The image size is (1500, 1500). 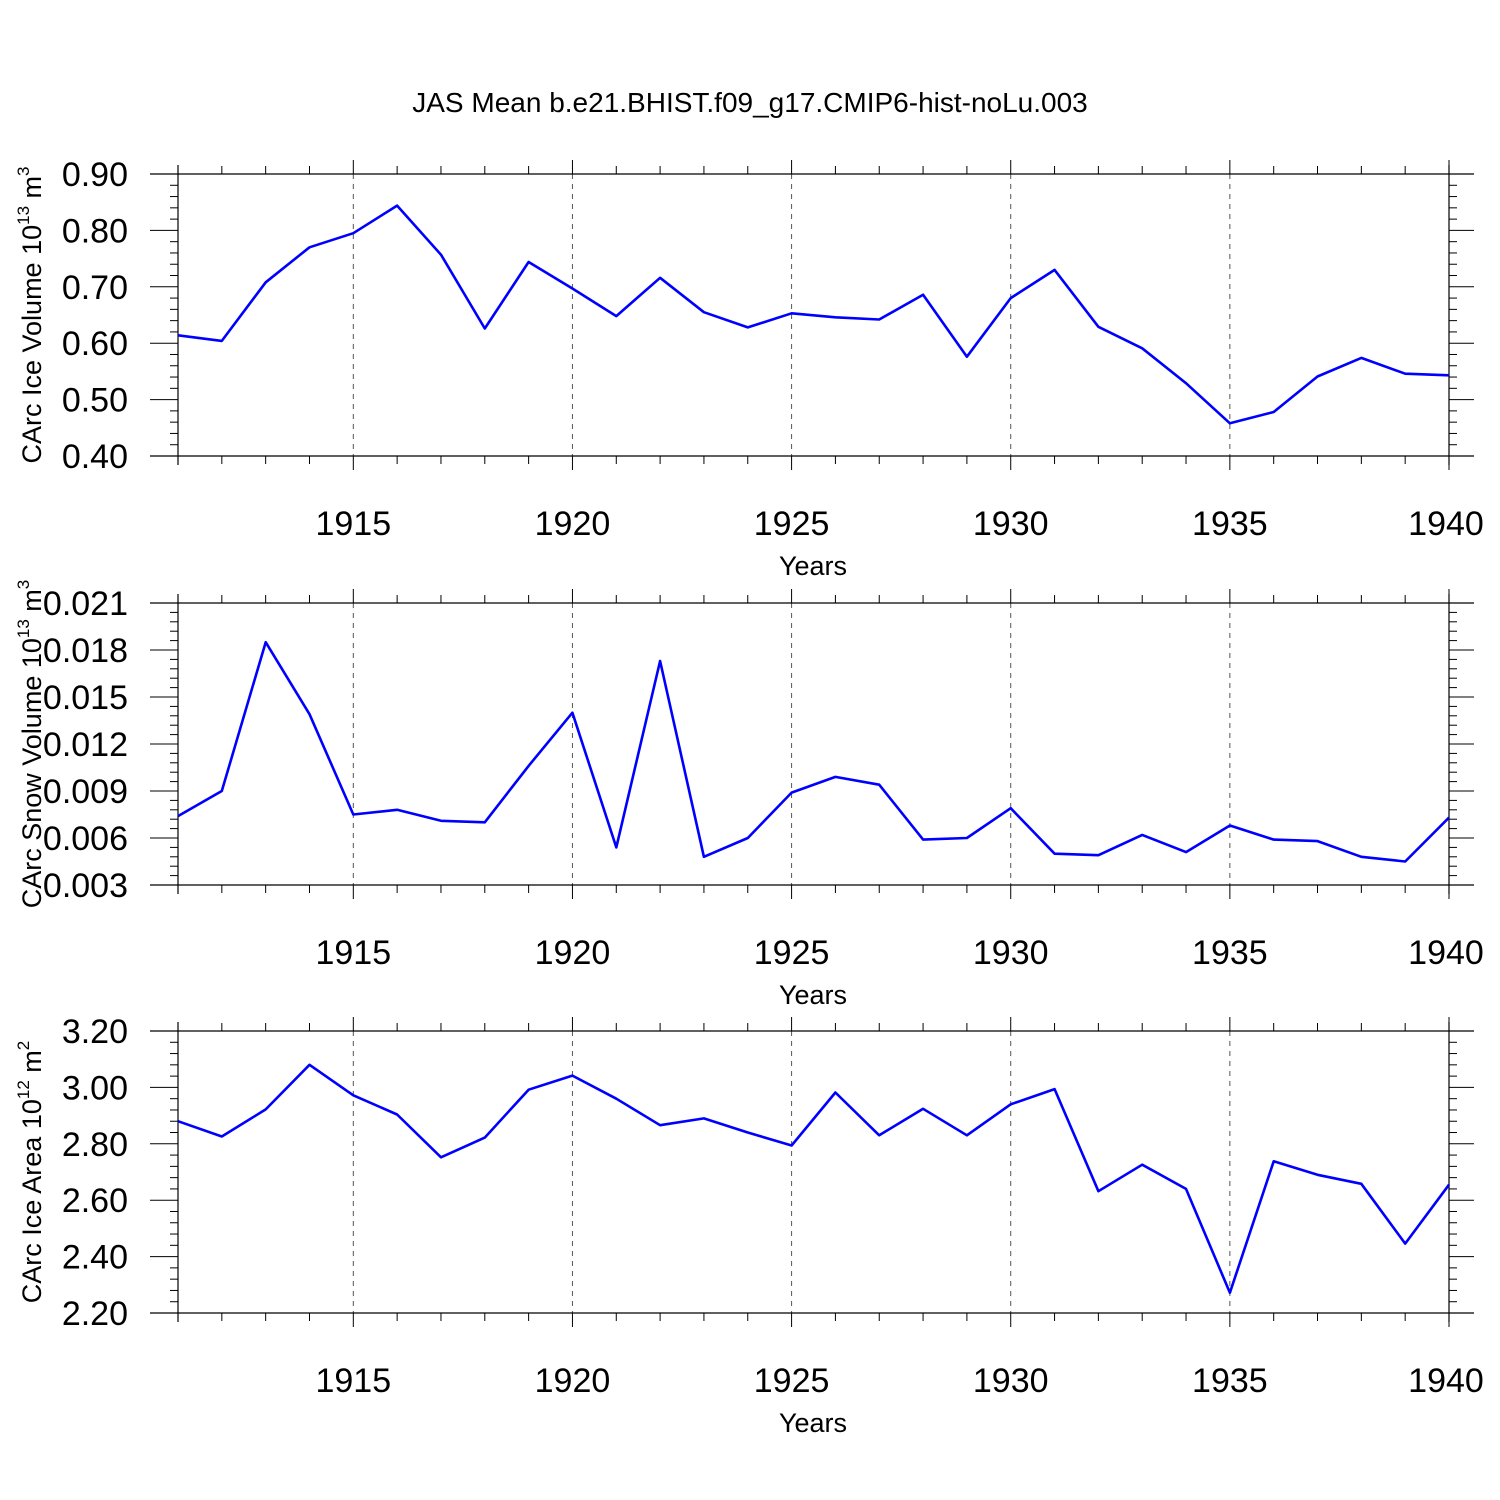 What do you see at coordinates (85, 698) in the screenshot?
I see `y-tick-label: 0.015` at bounding box center [85, 698].